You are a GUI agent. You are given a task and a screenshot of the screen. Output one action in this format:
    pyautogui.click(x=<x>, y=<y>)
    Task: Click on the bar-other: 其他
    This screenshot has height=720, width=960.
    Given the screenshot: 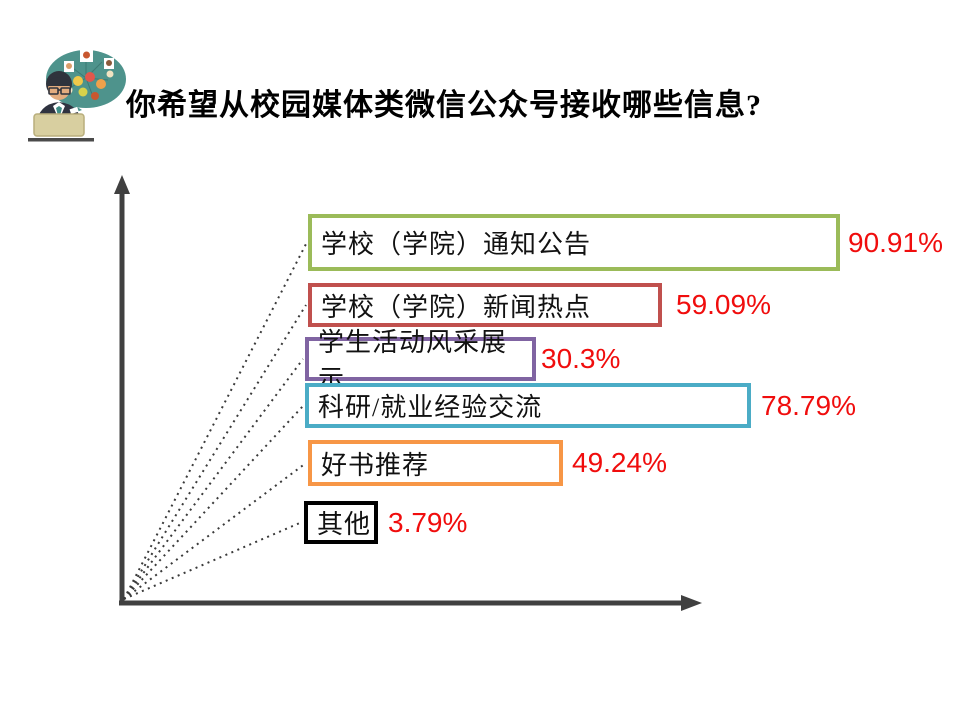 What is the action you would take?
    pyautogui.click(x=341, y=522)
    